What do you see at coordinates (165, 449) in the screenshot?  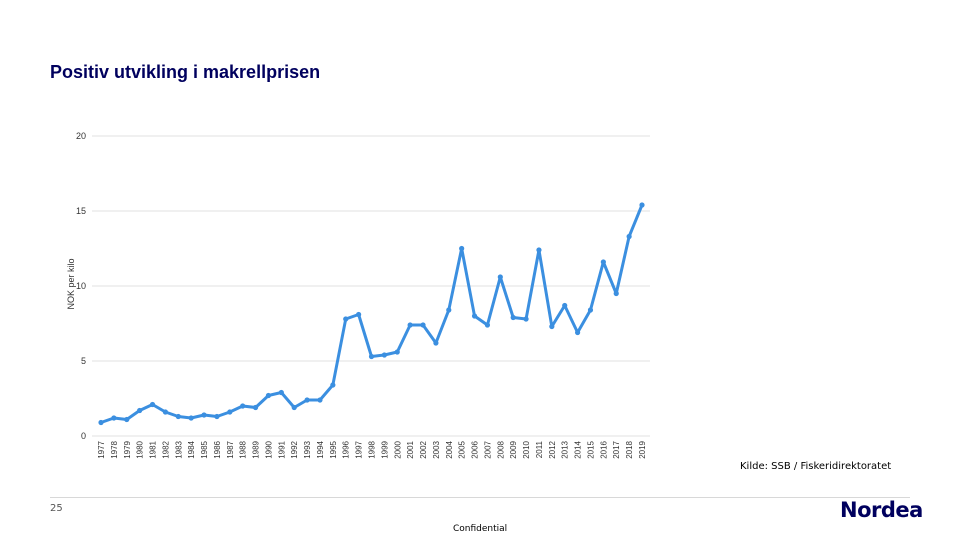 I see `x-tick-label: 1982` at bounding box center [165, 449].